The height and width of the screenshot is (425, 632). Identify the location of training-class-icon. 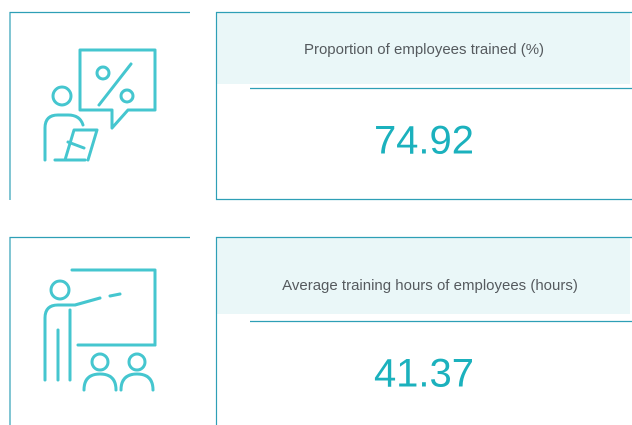
(100, 330).